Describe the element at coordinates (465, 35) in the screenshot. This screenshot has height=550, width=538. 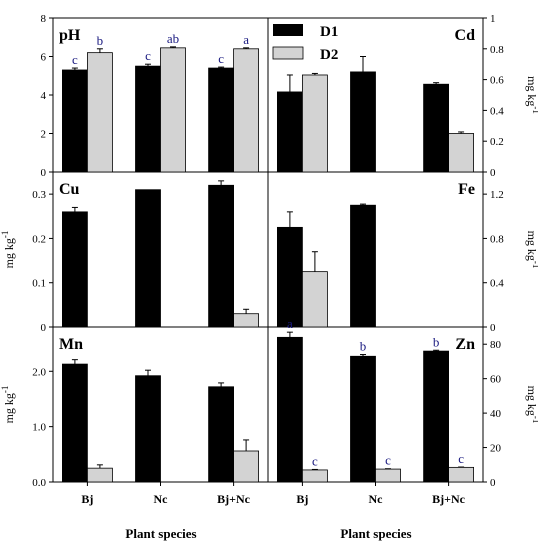
I see `panel-title: Cd` at that location.